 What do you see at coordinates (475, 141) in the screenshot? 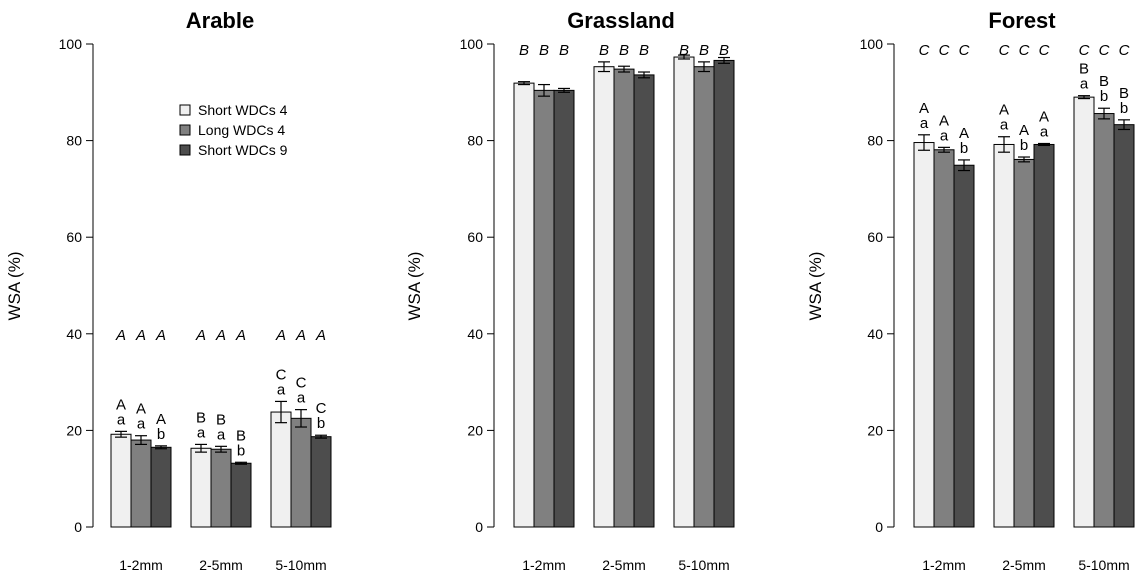
I see `y-tick-label: 80` at bounding box center [475, 141].